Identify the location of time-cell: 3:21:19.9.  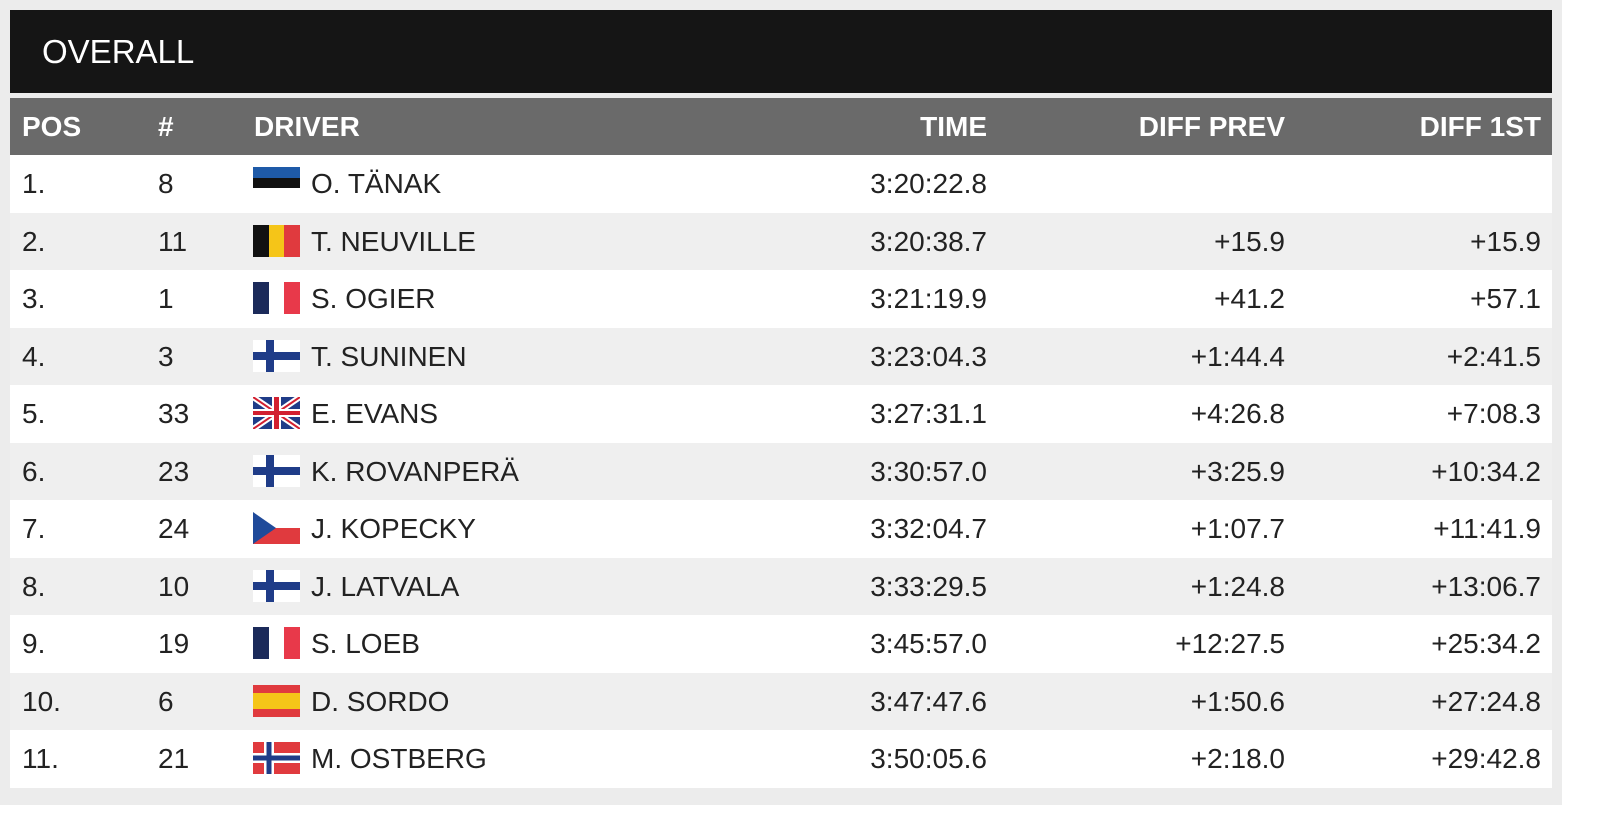
(928, 298).